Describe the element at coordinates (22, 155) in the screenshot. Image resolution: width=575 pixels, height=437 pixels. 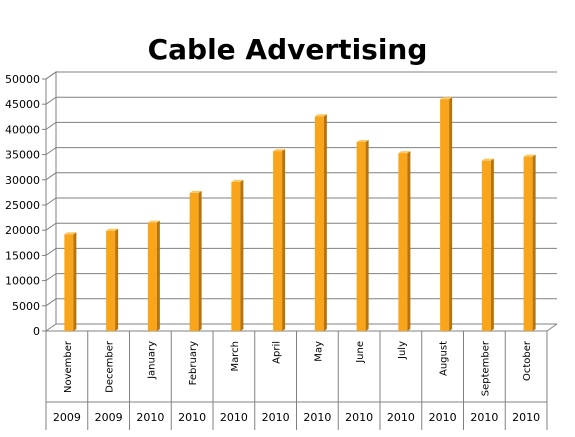
I see `y-tick-label: 35000` at that location.